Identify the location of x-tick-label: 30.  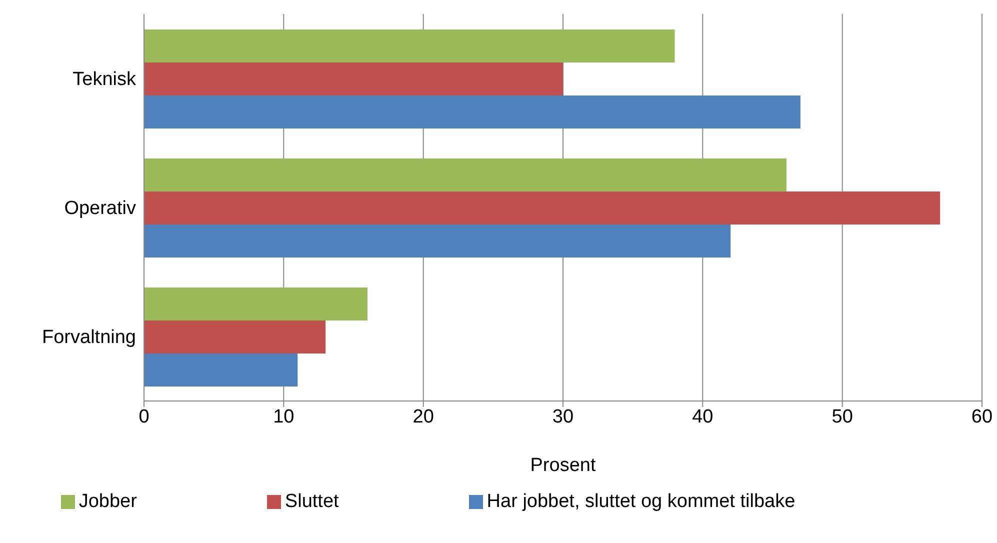
(563, 417).